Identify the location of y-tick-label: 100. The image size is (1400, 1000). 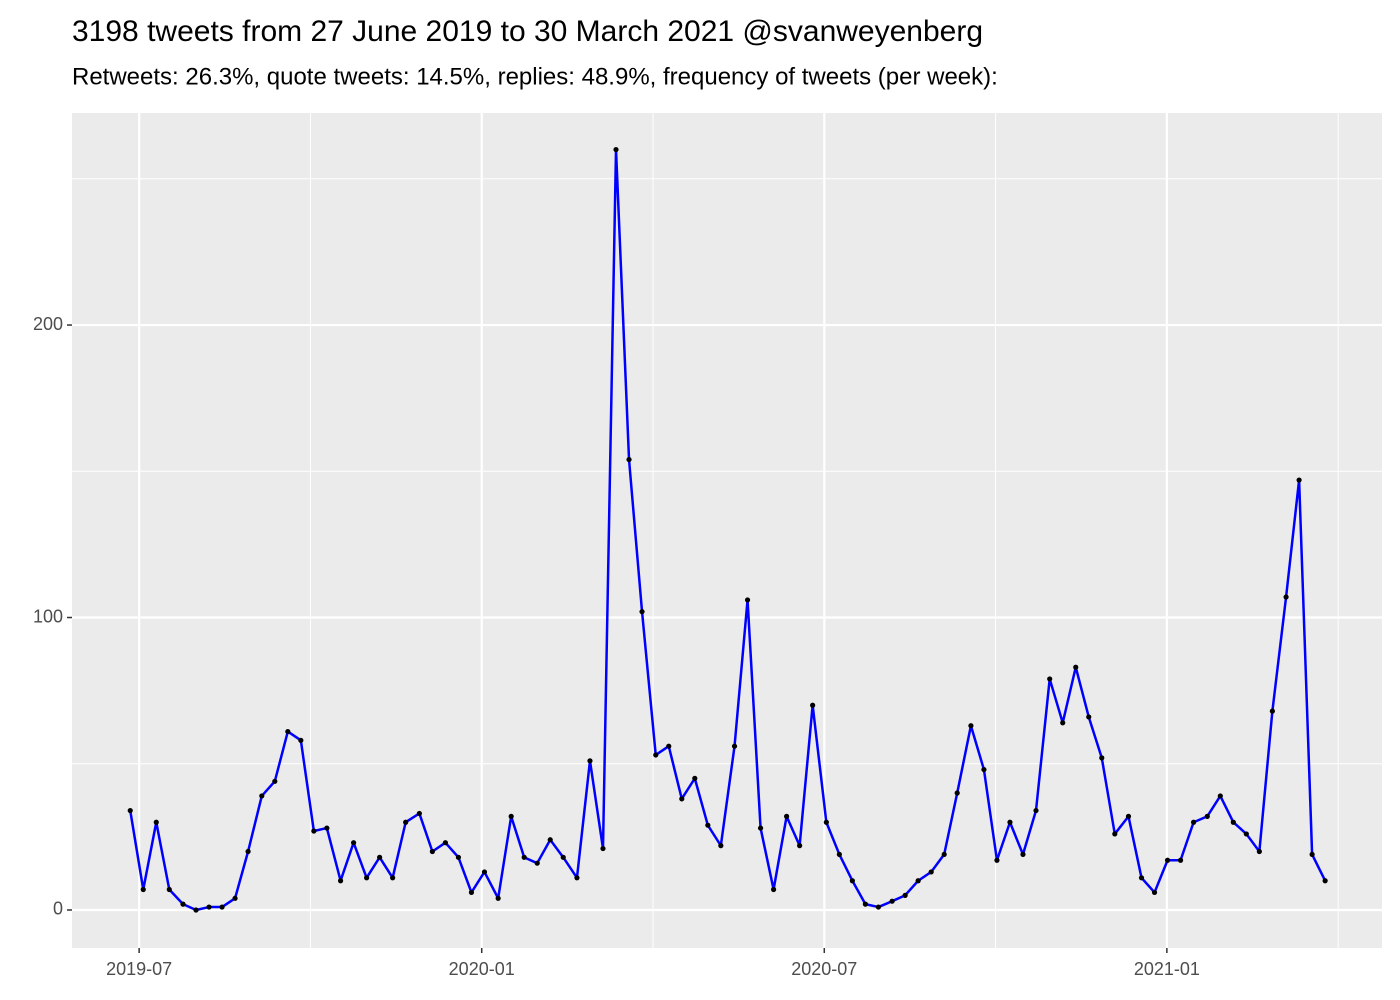
(48, 616).